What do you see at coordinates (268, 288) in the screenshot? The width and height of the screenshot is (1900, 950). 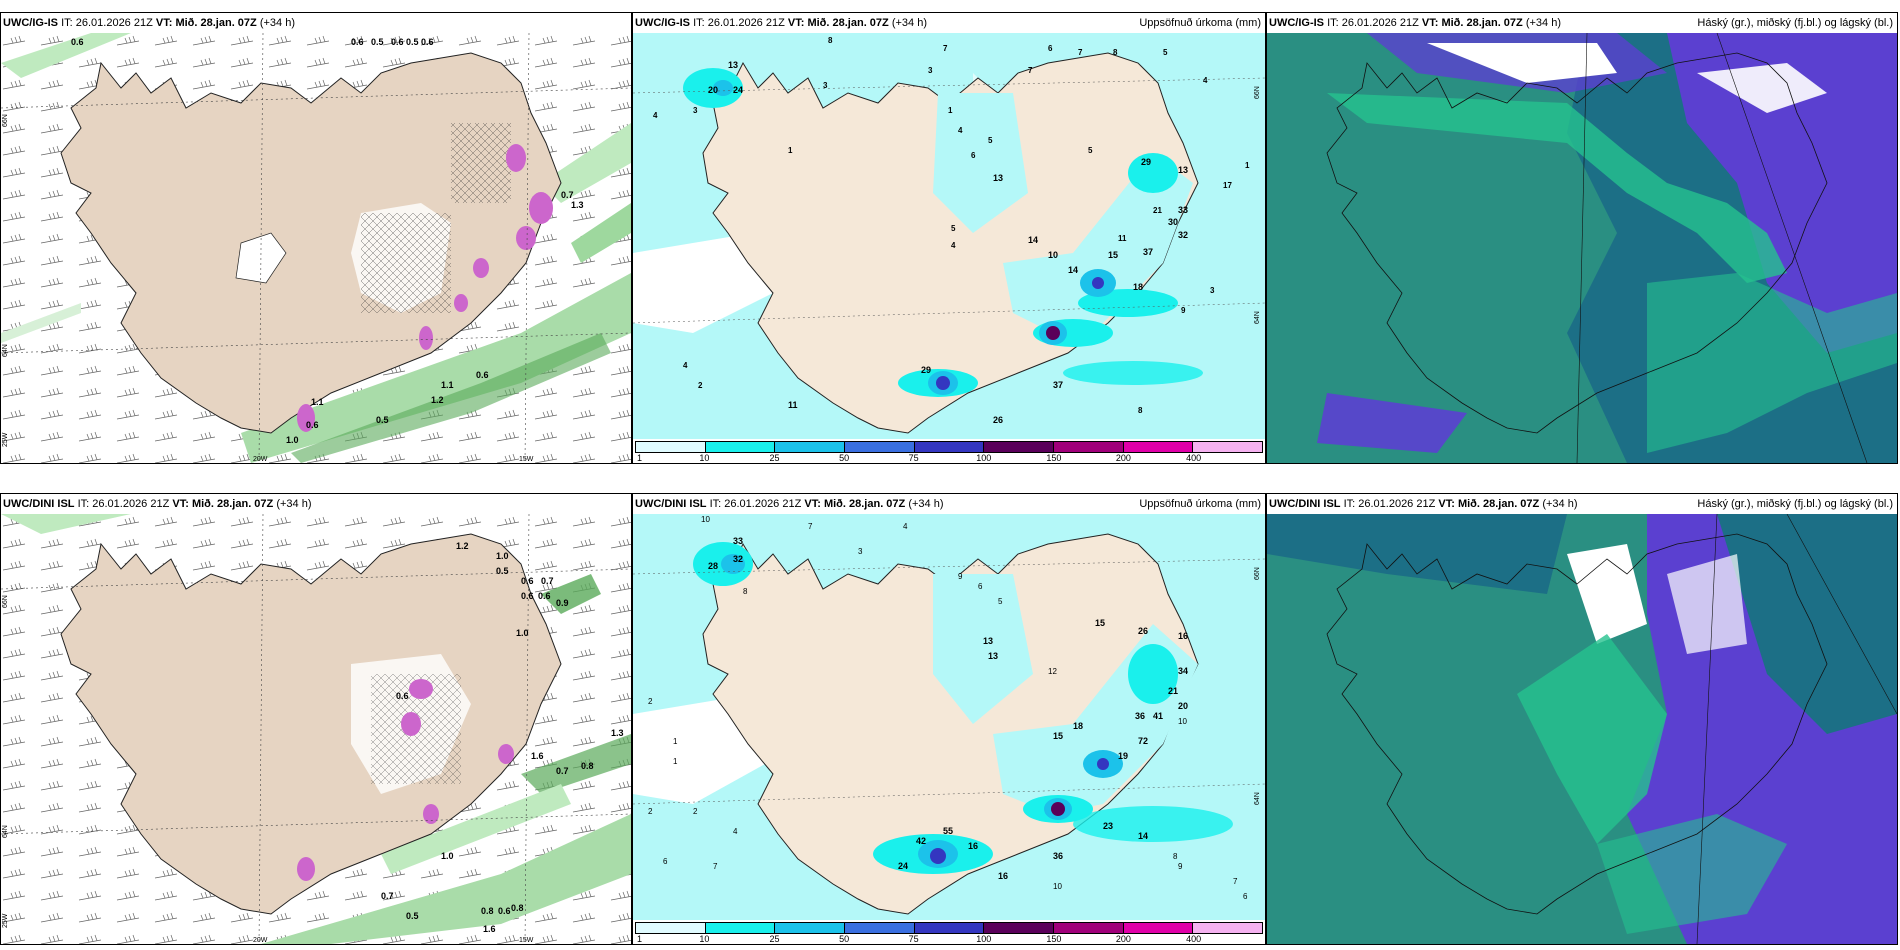 I see `axis-labels: 66N 64N 25W 20W 15W` at bounding box center [268, 288].